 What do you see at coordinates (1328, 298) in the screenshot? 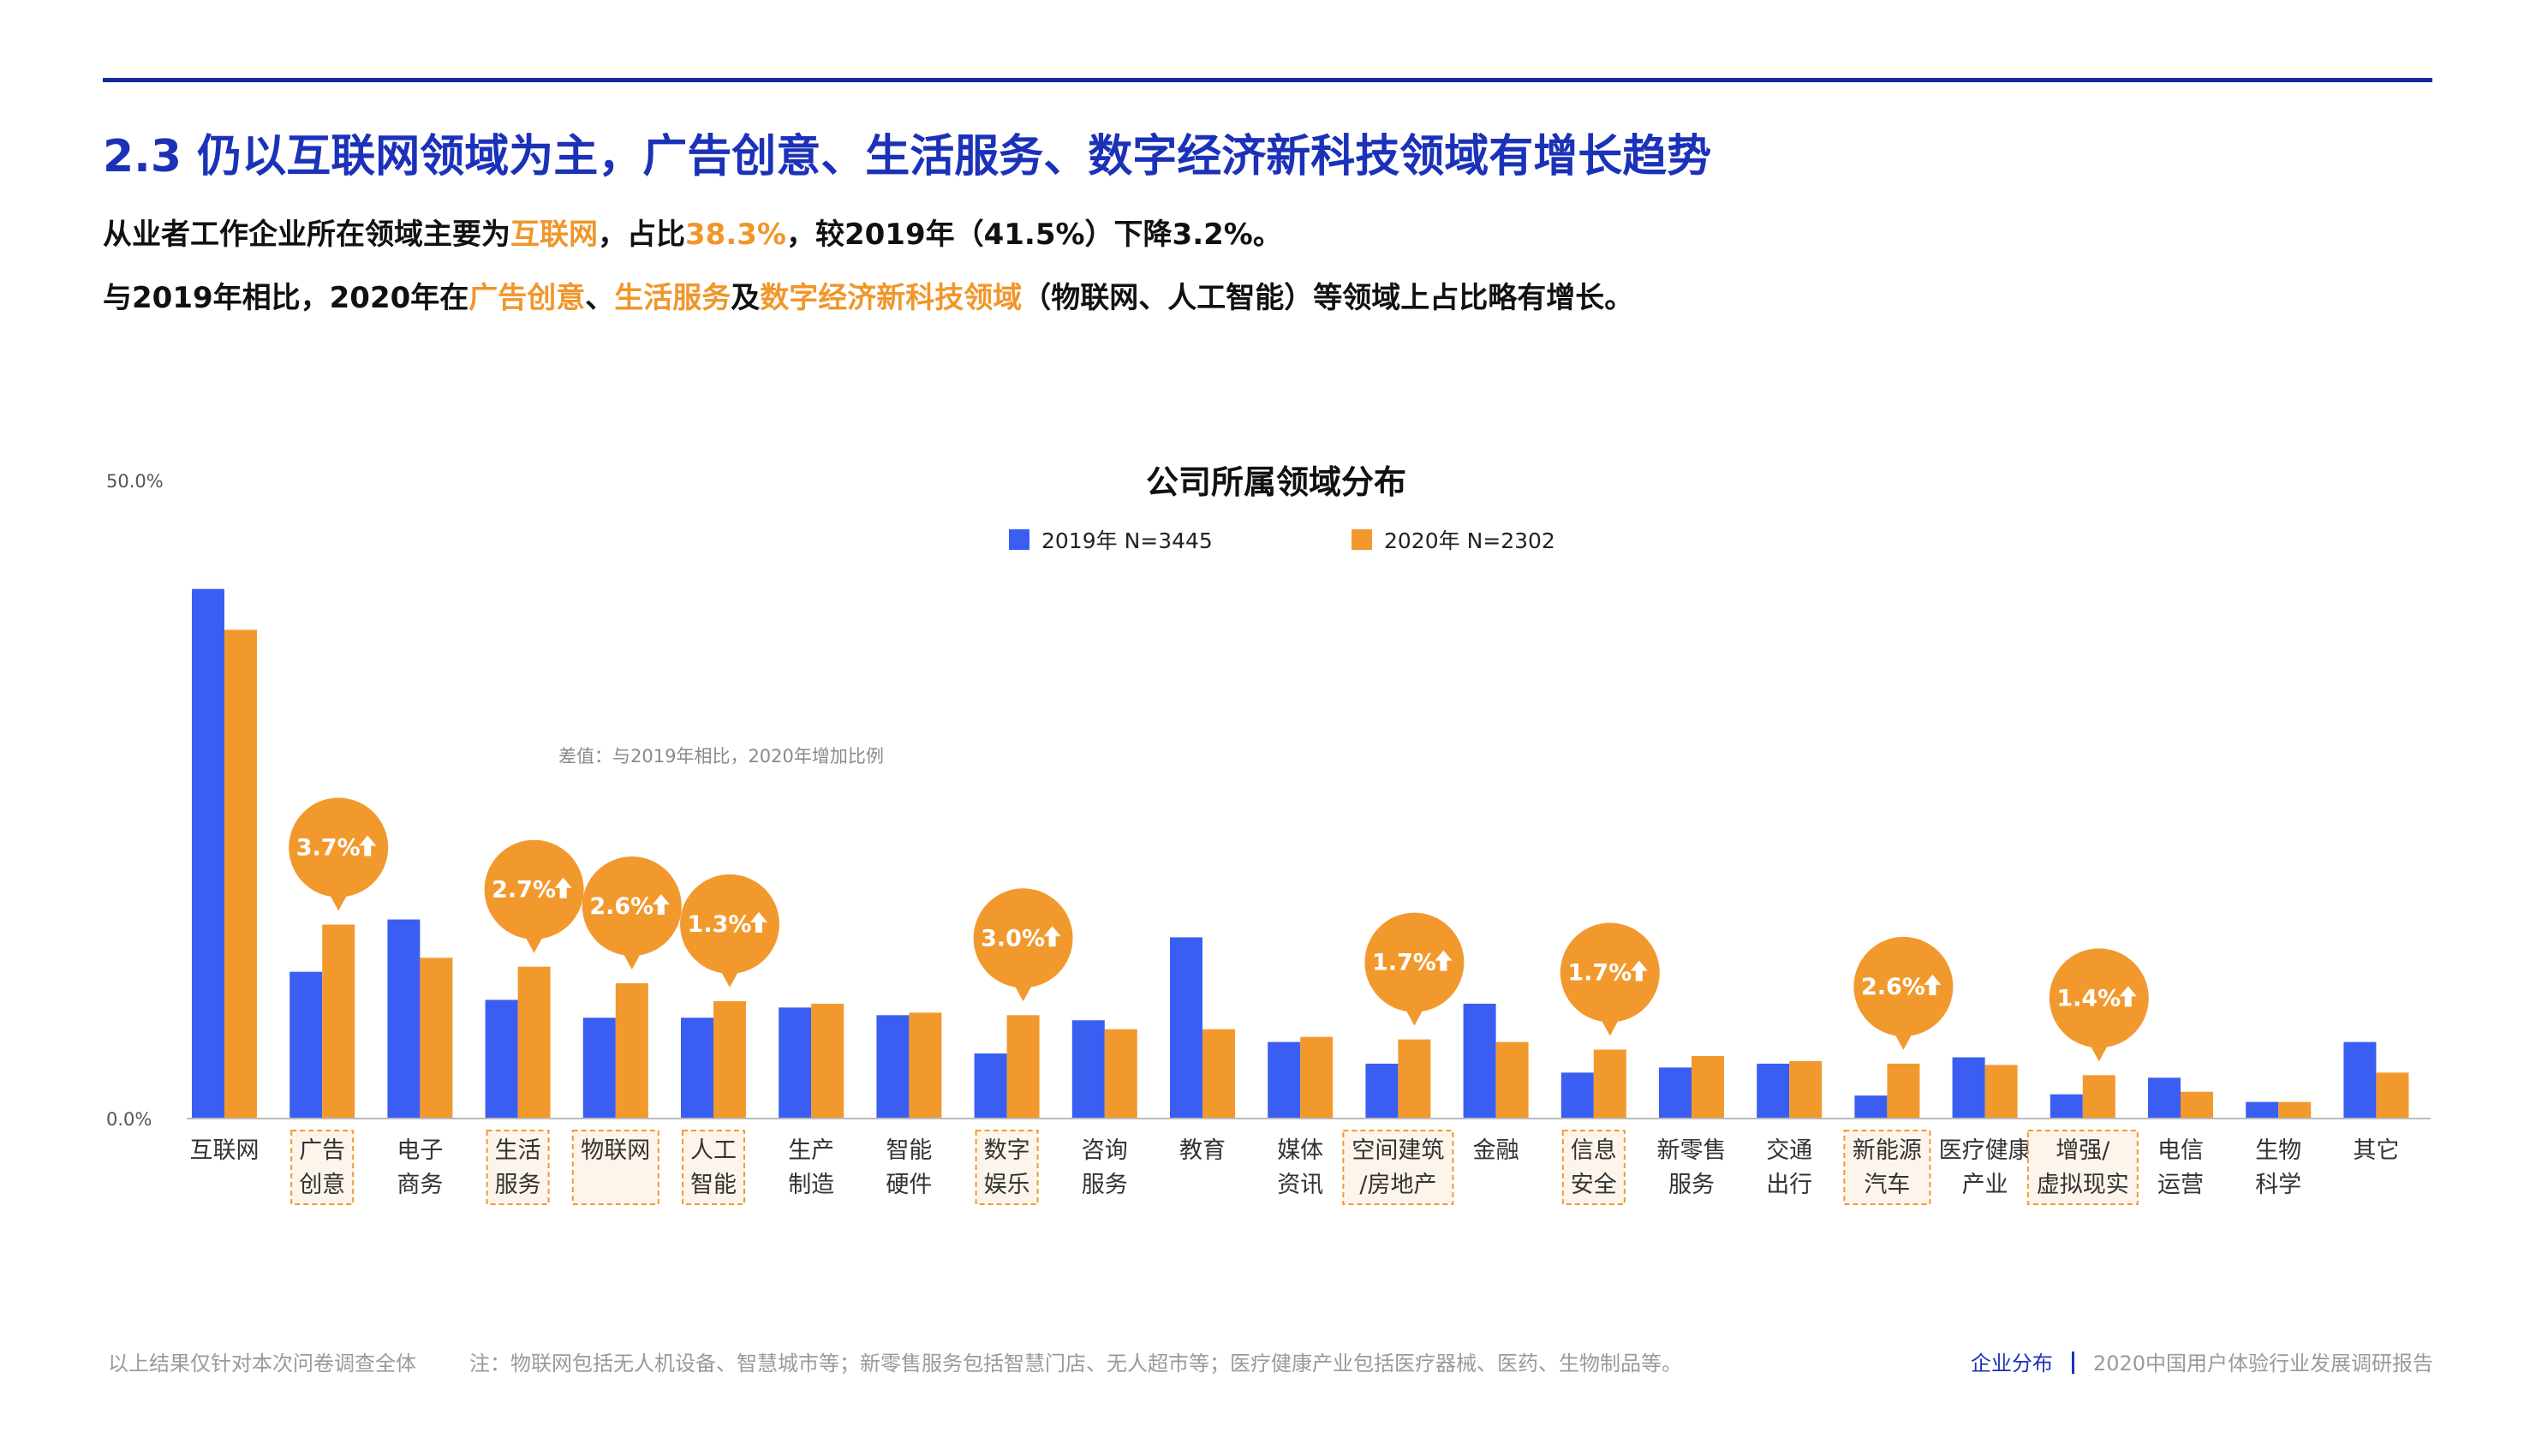
I see `summary-text-segment: （物联网、人工智能）等领域上占比略有增长。` at bounding box center [1328, 298].